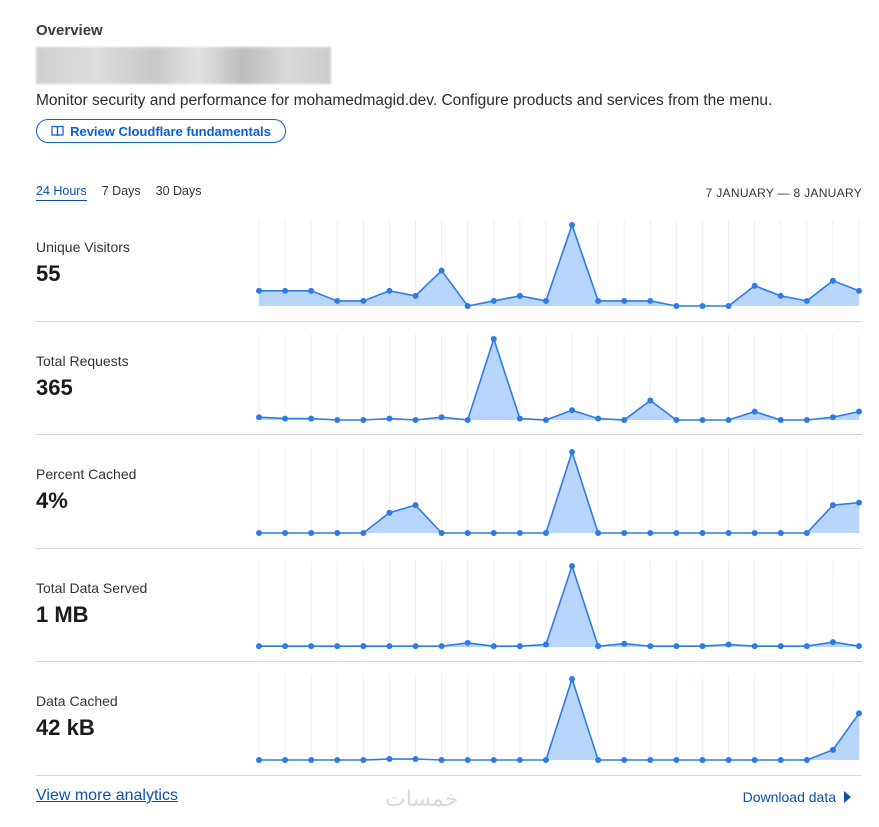 The height and width of the screenshot is (827, 879). What do you see at coordinates (107, 795) in the screenshot?
I see `view-more-analytics-link: View more analytics` at bounding box center [107, 795].